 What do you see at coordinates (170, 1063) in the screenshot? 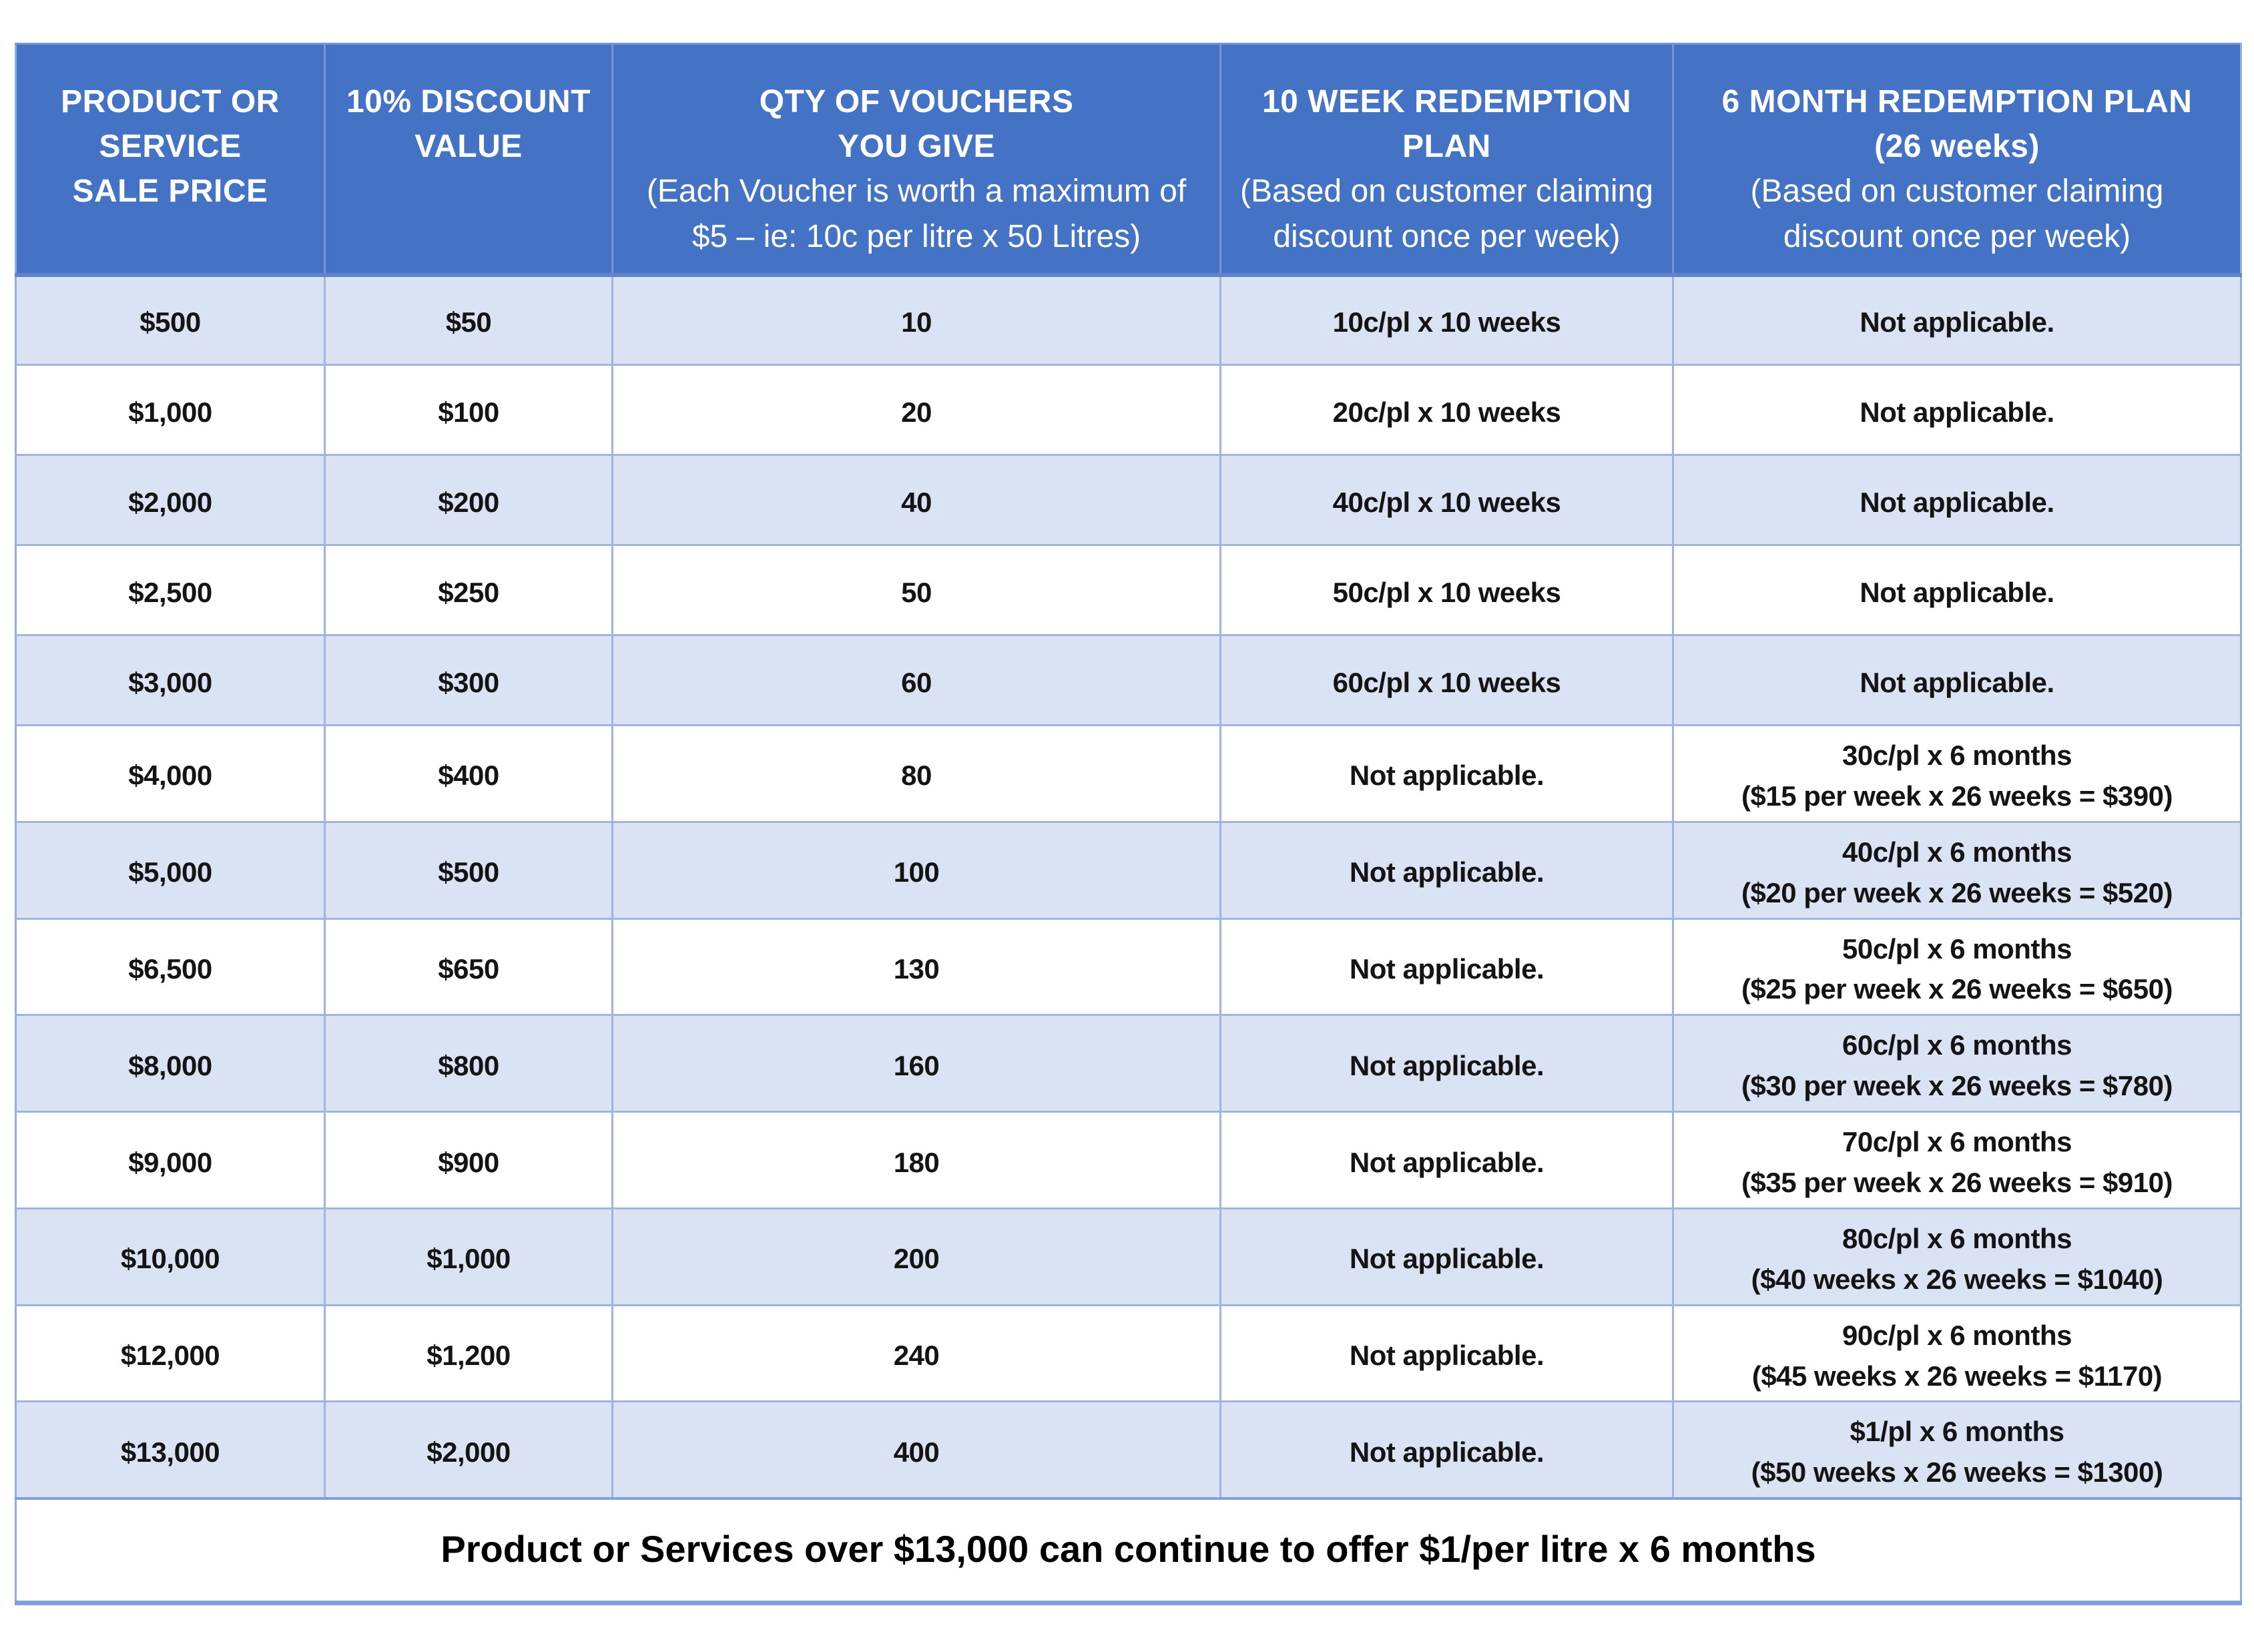
I see `cell-sale-price: $8,000` at bounding box center [170, 1063].